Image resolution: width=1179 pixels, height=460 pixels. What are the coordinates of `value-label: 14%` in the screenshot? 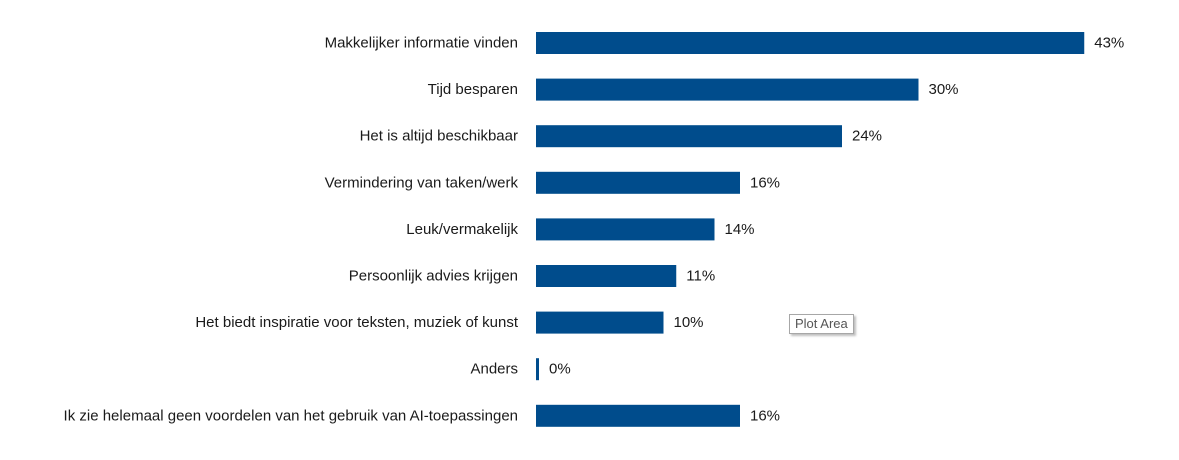 It's located at (740, 229).